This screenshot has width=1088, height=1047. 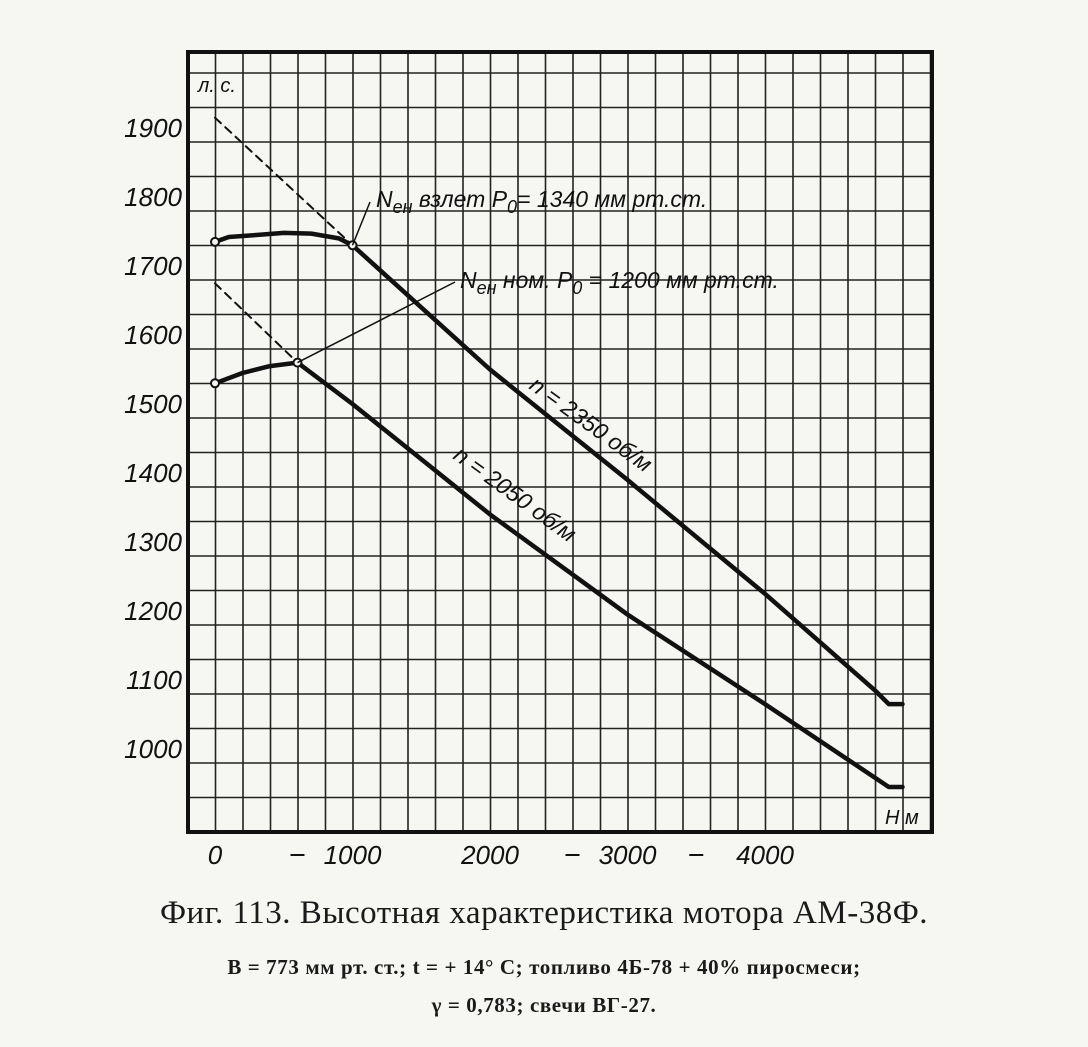 What do you see at coordinates (153, 473) in the screenshot?
I see `y-tick-label: 1400` at bounding box center [153, 473].